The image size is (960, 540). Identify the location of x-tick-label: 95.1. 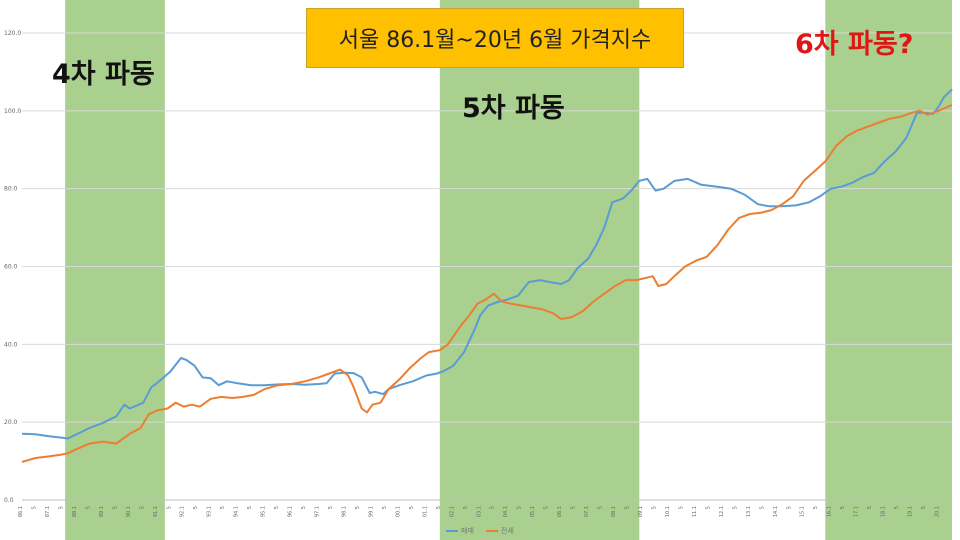
(264, 511).